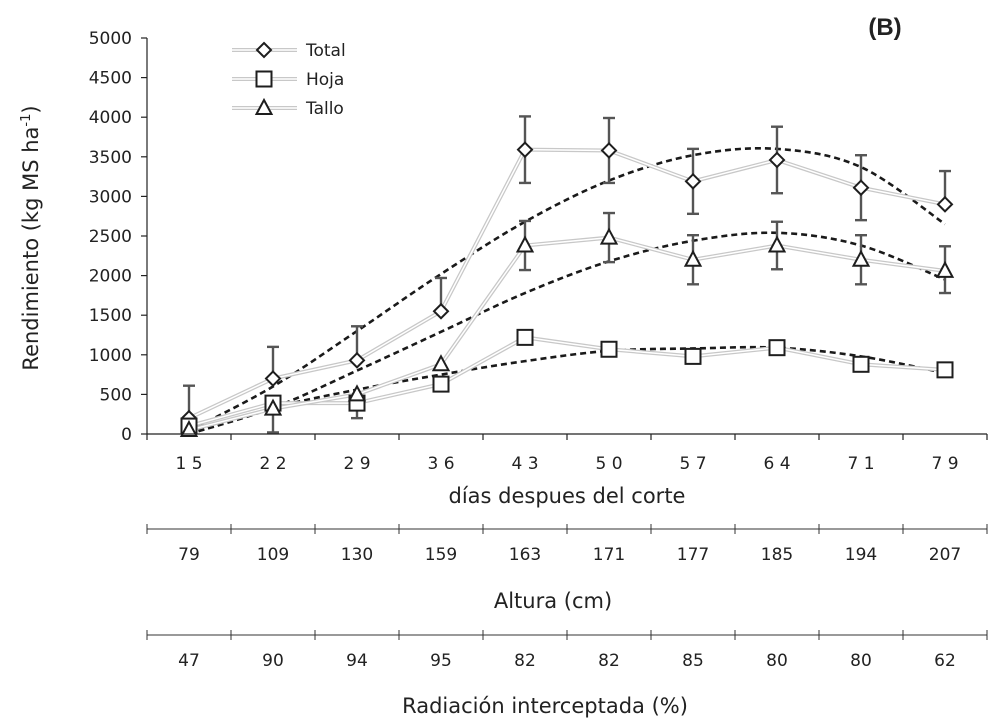  Describe the element at coordinates (189, 555) in the screenshot. I see `altura-value: 79` at that location.